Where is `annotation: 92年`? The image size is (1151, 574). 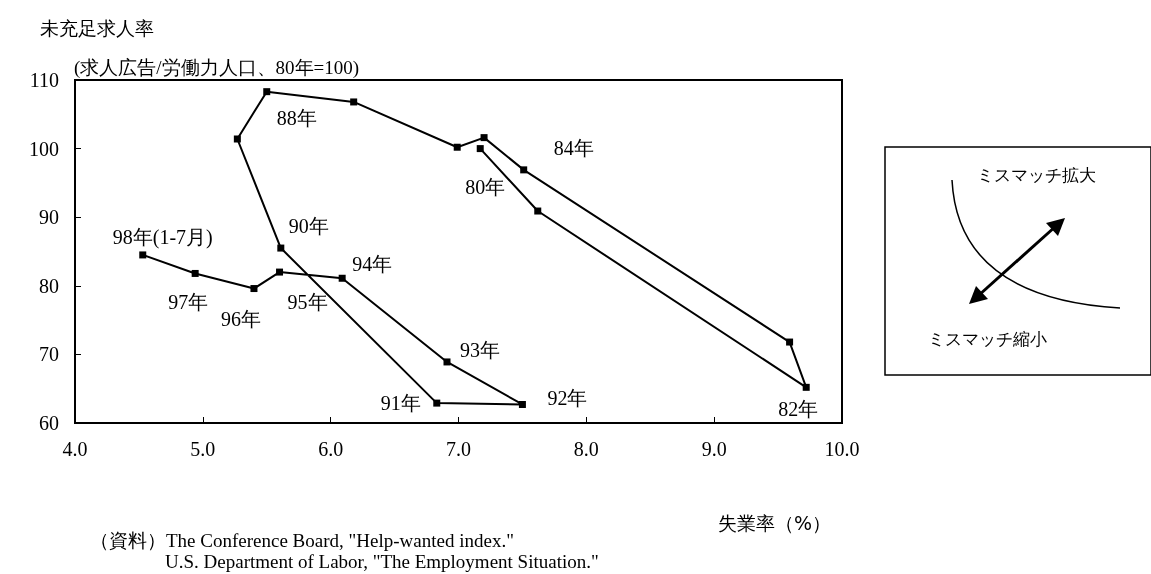
annotation: 92年 is located at coordinates (567, 398).